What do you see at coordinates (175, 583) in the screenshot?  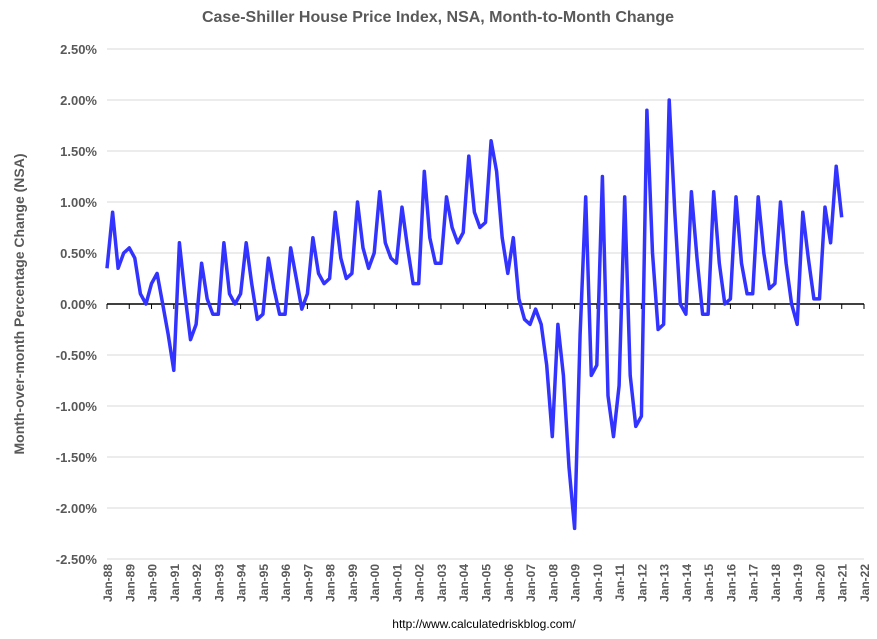 I see `x-tick-label: Jan-91` at bounding box center [175, 583].